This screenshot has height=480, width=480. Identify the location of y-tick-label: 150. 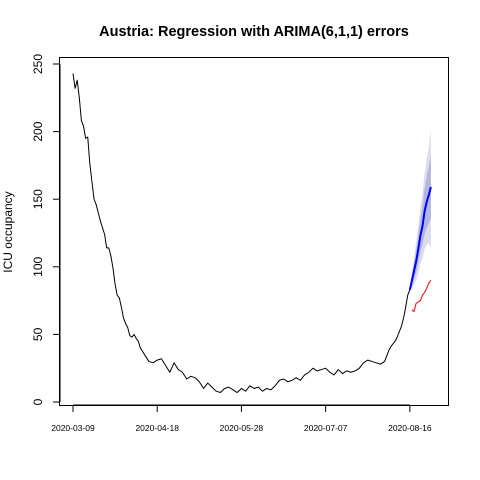
(38, 199).